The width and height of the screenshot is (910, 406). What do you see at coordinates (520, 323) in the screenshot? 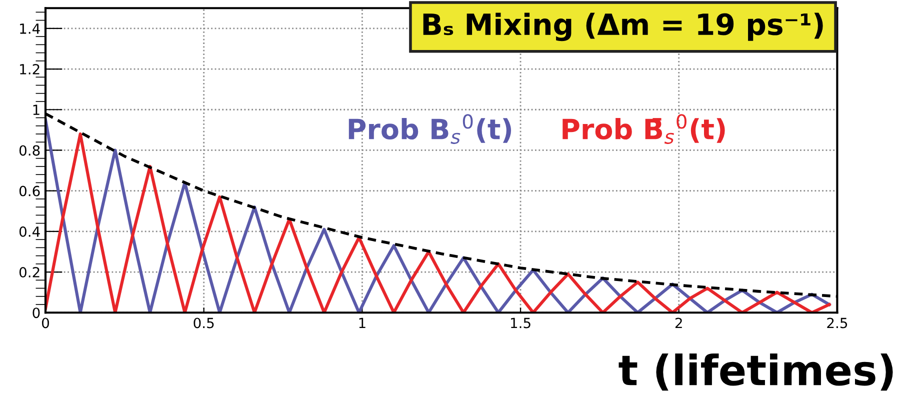
I see `x-tick-label: 1.5` at bounding box center [520, 323].